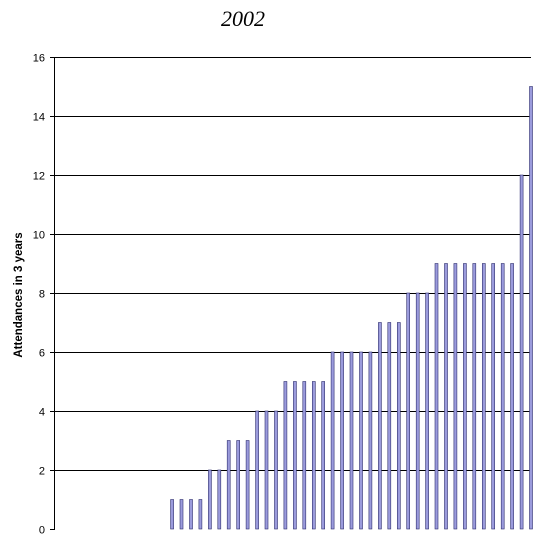 The image size is (534, 535). I want to click on y-tick-label: 4, so click(42, 413).